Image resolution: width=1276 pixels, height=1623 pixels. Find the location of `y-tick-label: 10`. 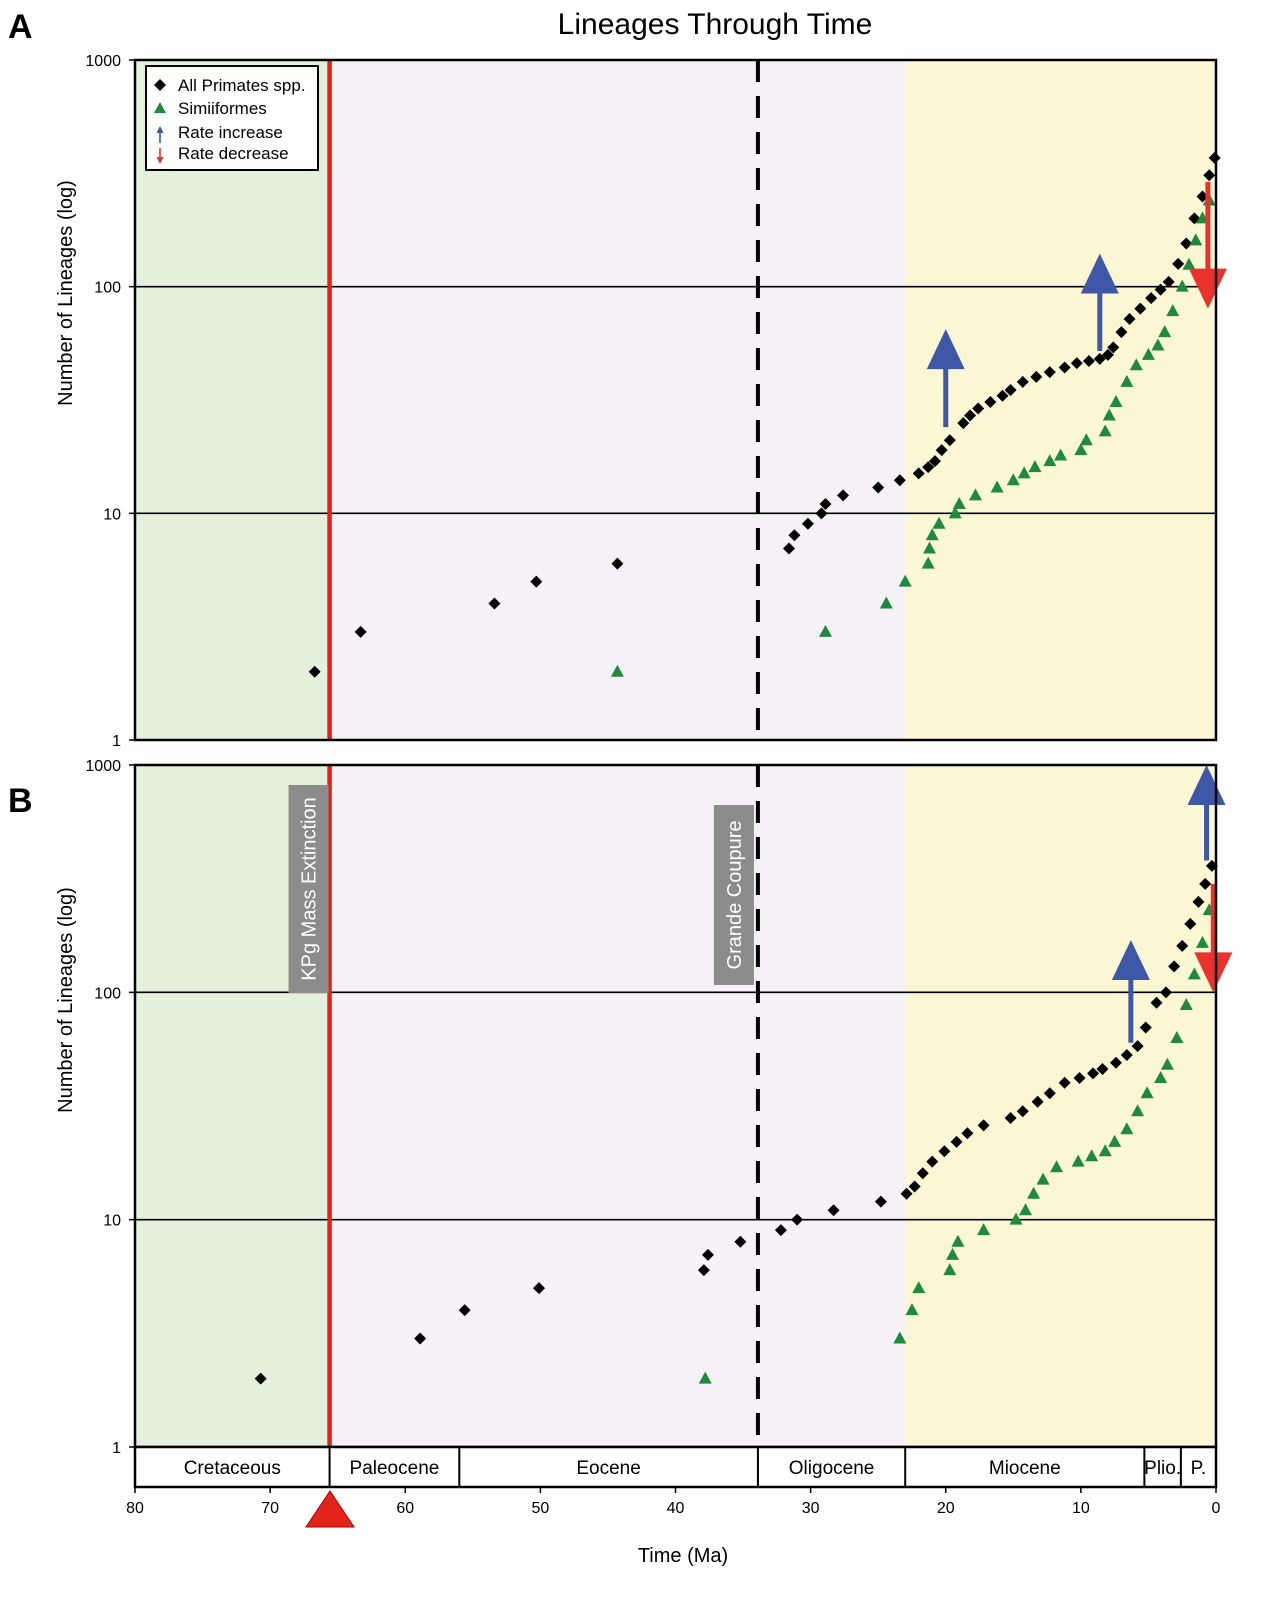

y-tick-label: 10 is located at coordinates (112, 1221).